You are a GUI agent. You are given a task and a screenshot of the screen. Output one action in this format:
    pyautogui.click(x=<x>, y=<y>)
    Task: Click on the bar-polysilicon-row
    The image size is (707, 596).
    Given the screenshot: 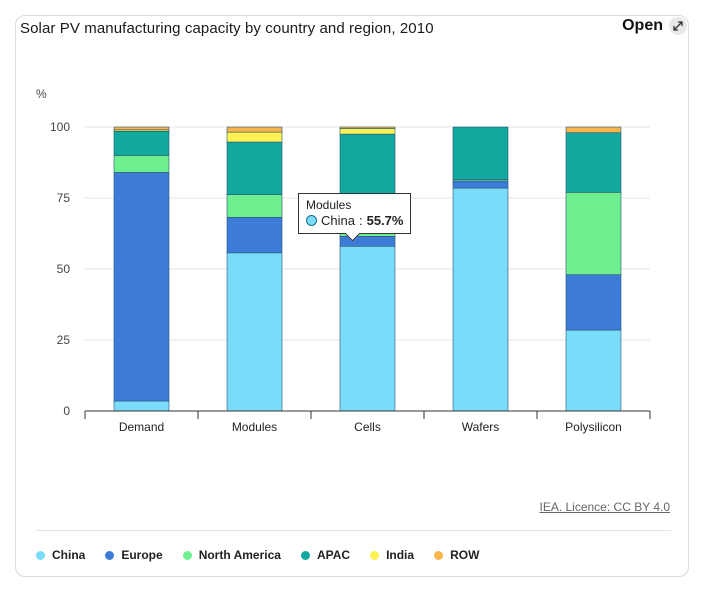 What is the action you would take?
    pyautogui.click(x=593, y=129)
    